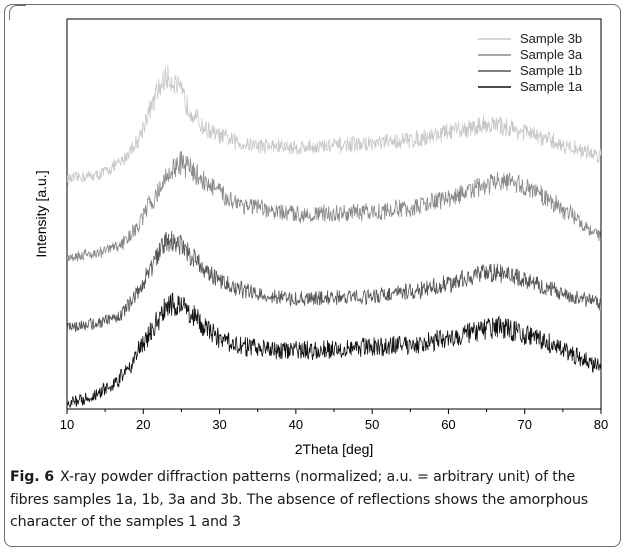 The width and height of the screenshot is (627, 553). What do you see at coordinates (551, 38) in the screenshot?
I see `legend-label-sample-3b: Sample 3b` at bounding box center [551, 38].